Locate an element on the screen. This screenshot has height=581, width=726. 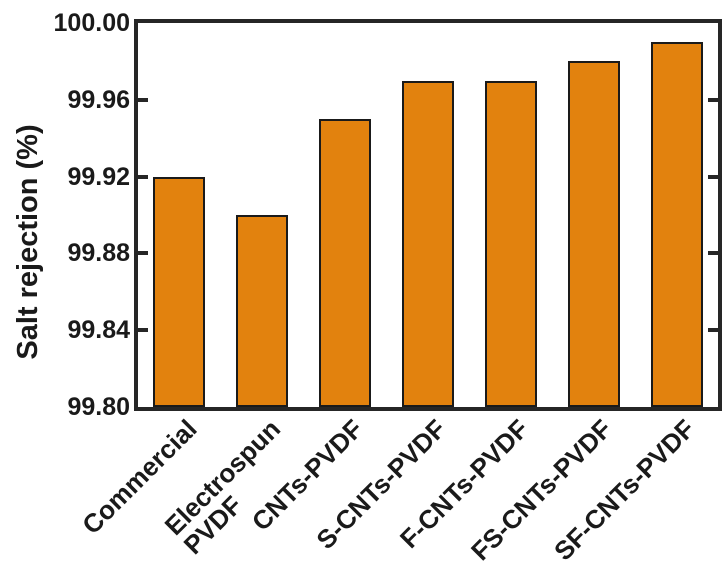
bar-f-cnts-pvdf is located at coordinates (511, 244).